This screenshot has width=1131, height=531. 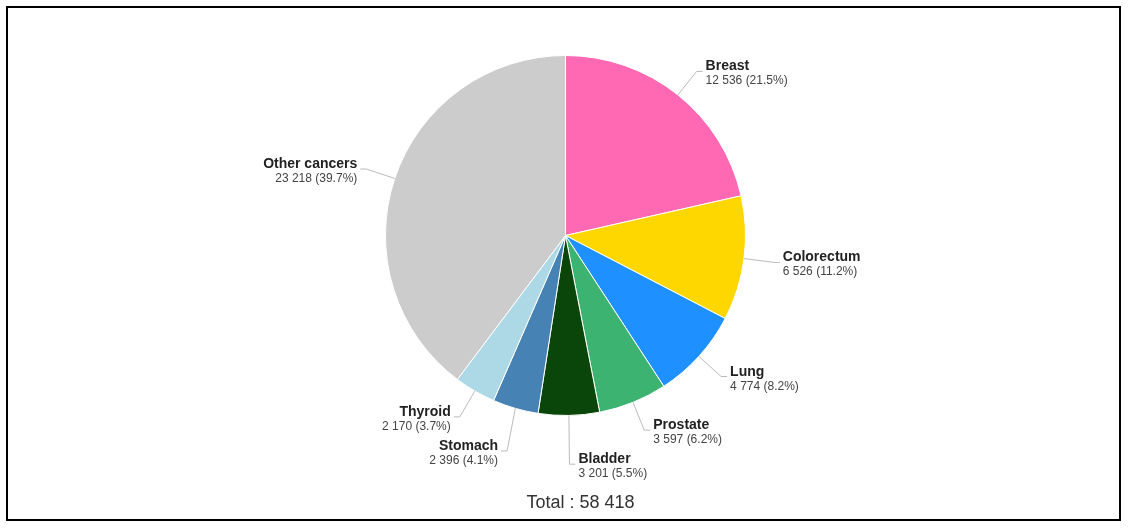 What do you see at coordinates (727, 65) in the screenshot?
I see `slice-label: Breast` at bounding box center [727, 65].